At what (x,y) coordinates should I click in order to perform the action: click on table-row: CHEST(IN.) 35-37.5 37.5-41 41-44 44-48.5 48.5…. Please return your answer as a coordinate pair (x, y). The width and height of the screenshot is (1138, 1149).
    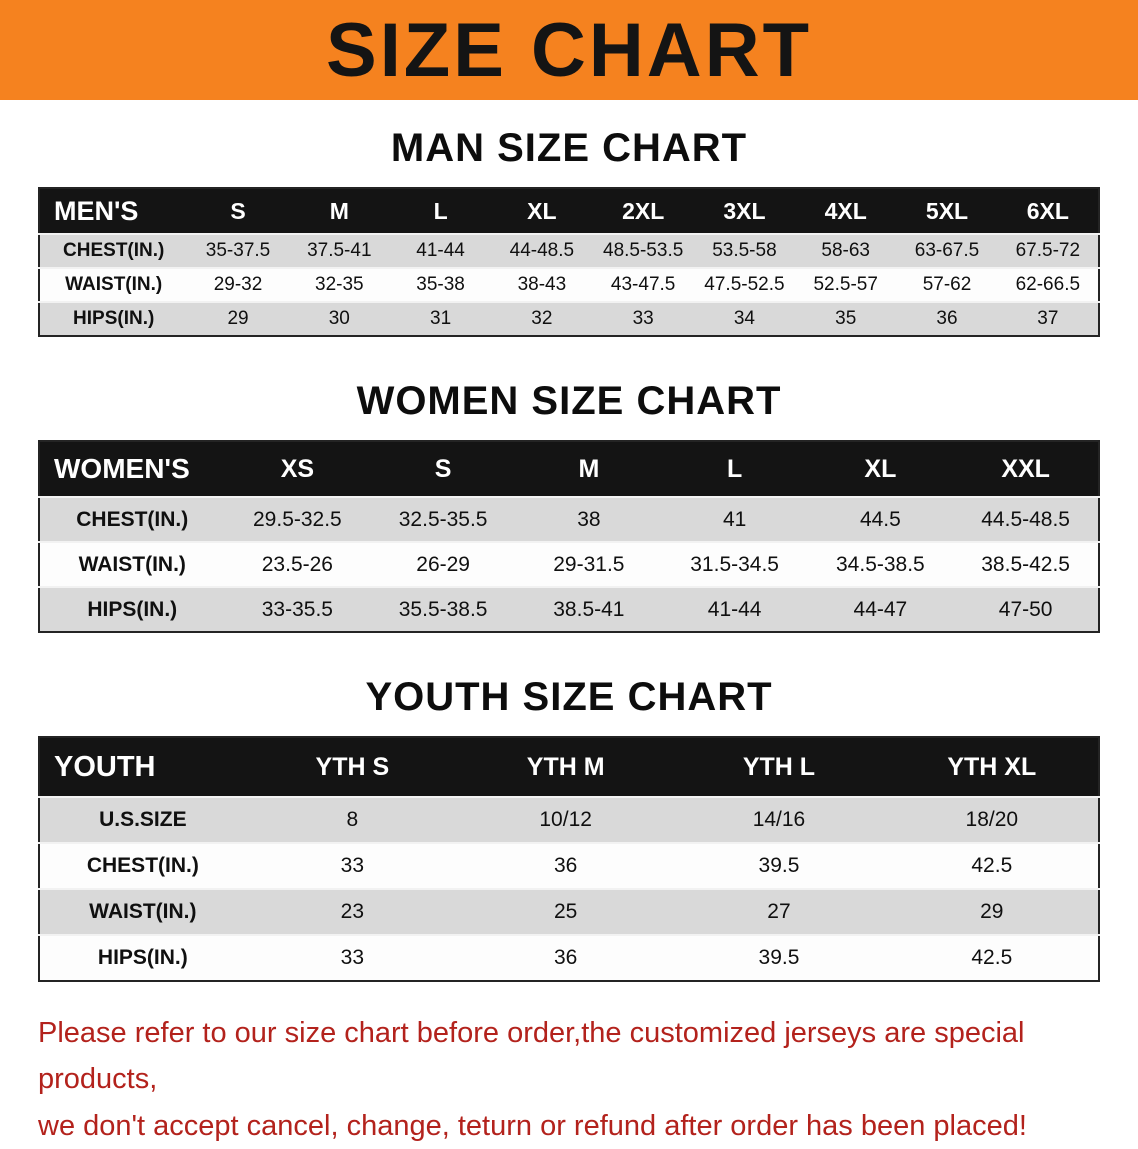
    Looking at the image, I should click on (569, 251).